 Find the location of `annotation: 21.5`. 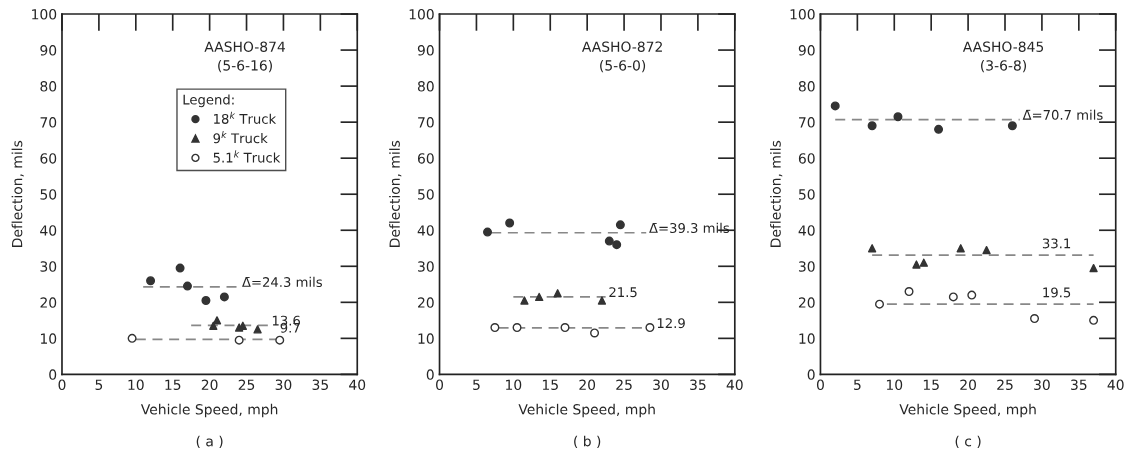

annotation: 21.5 is located at coordinates (623, 292).